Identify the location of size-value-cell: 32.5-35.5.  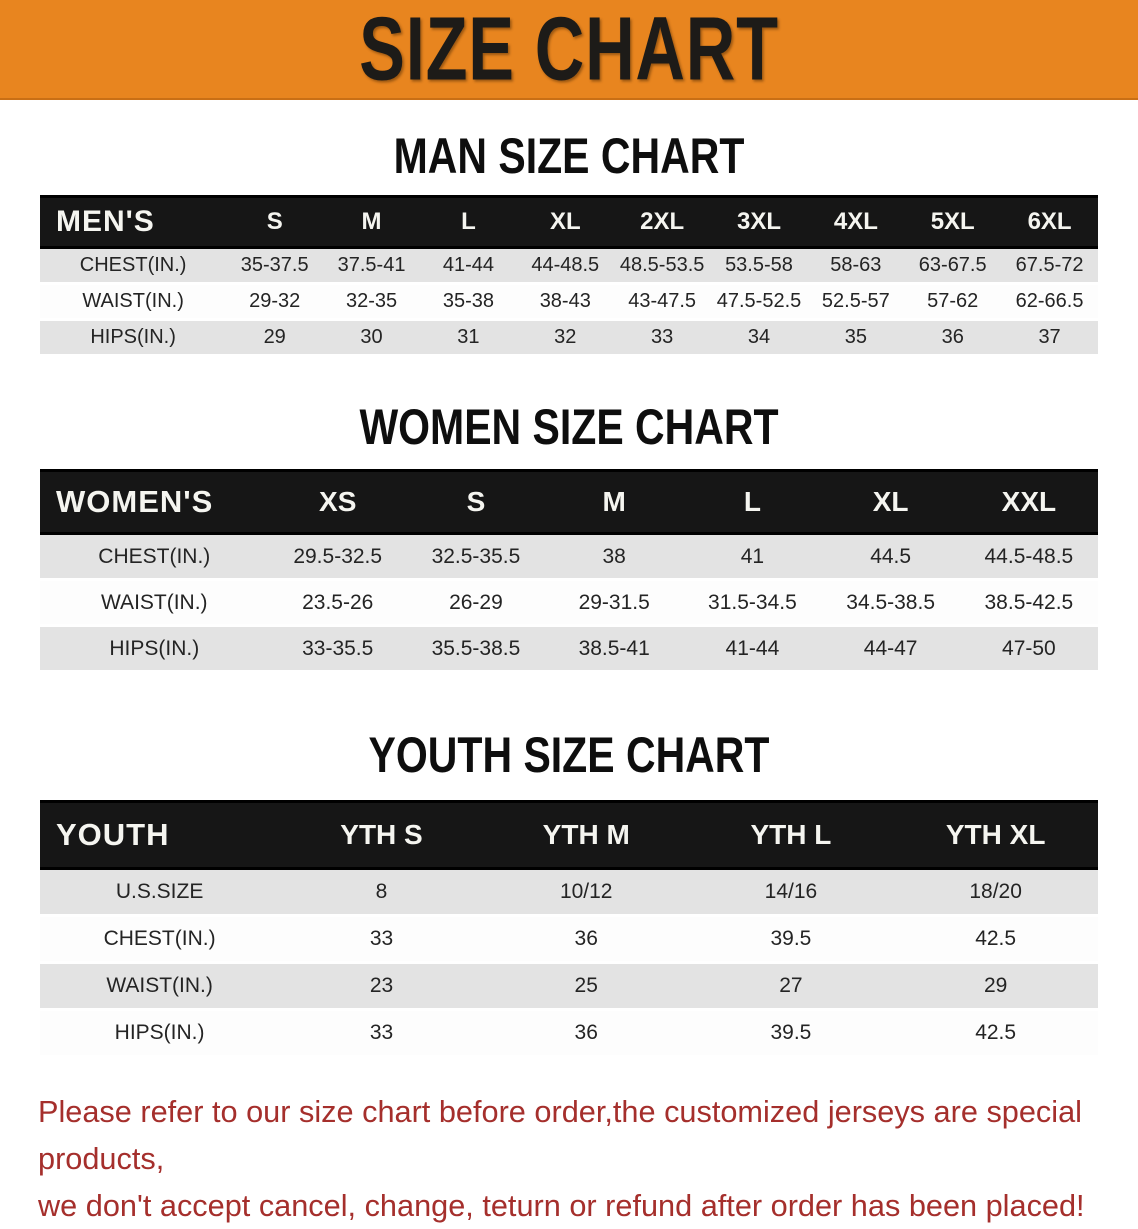
(476, 558).